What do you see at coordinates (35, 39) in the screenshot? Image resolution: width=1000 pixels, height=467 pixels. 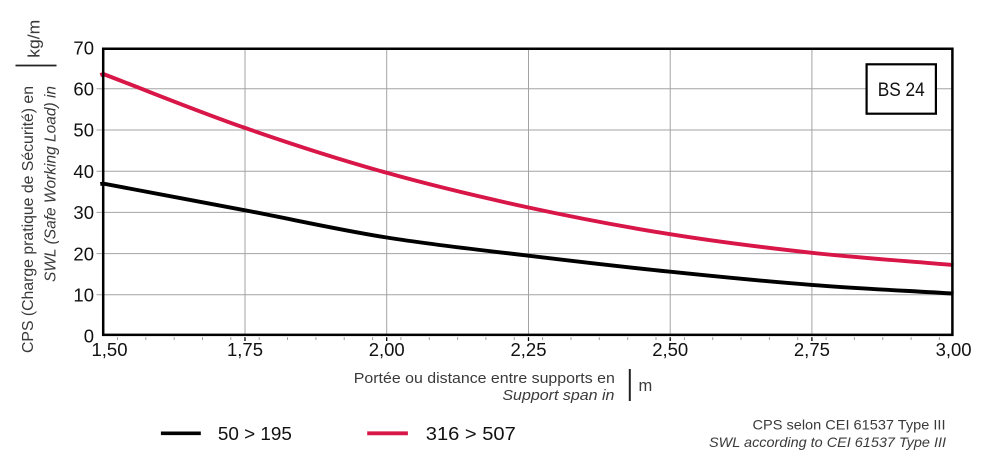 I see `svg-text: kg/m` at bounding box center [35, 39].